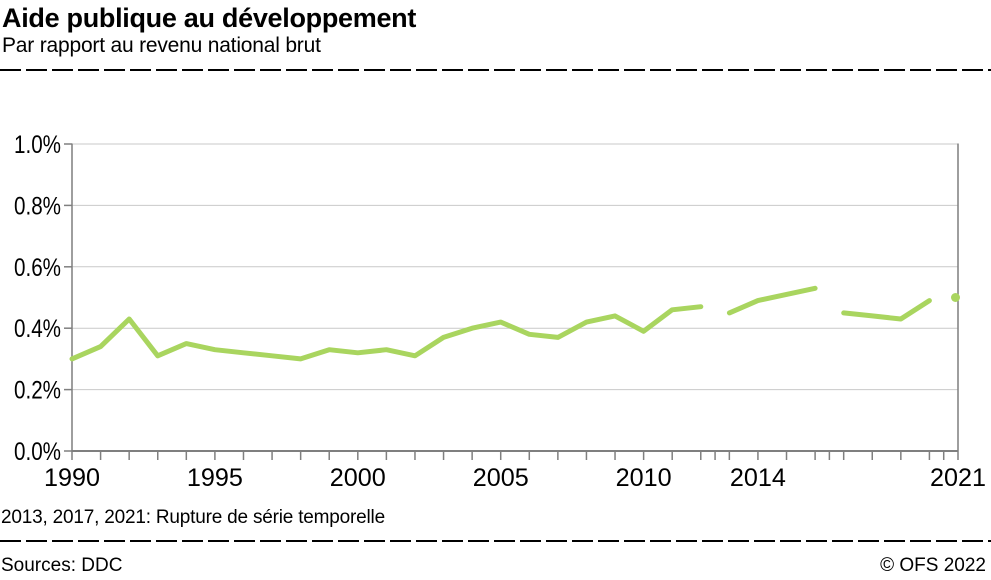  Describe the element at coordinates (37, 452) in the screenshot. I see `y-tick-label: 0.0%` at that location.